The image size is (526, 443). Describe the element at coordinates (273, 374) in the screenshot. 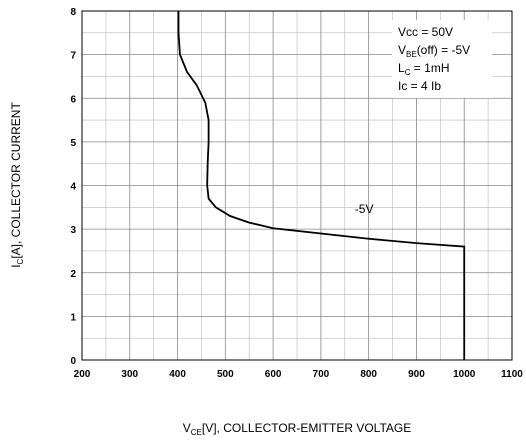

I see `x-tick-label: 600` at that location.